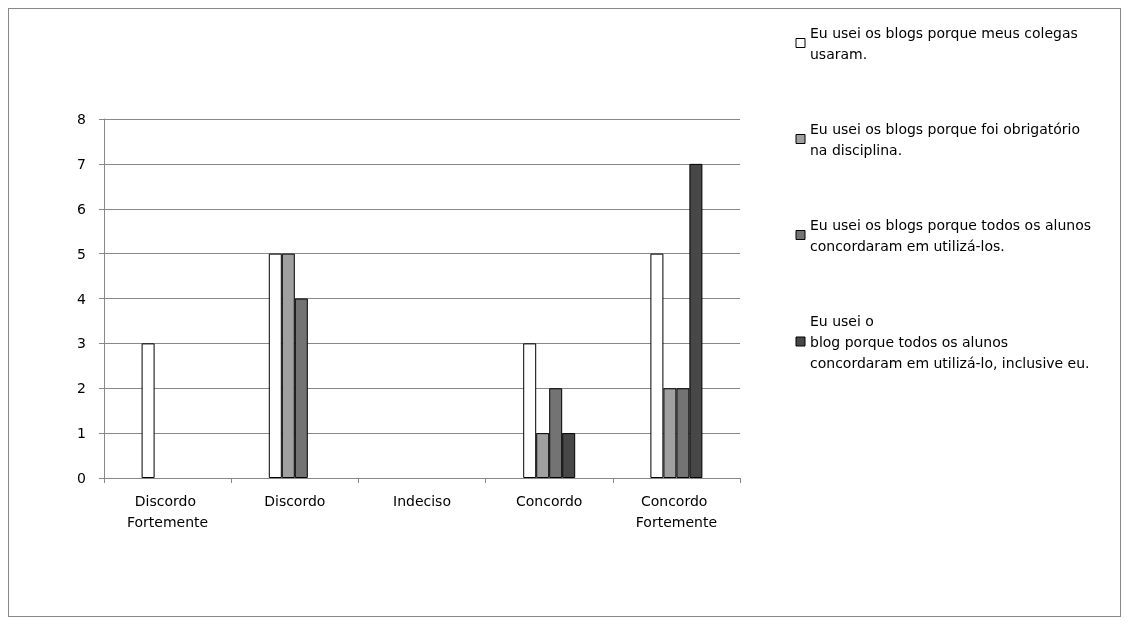 The height and width of the screenshot is (625, 1129). Describe the element at coordinates (946, 43) in the screenshot. I see `legend-label: Eu usei os blogs porque meus colegas usaram.` at that location.